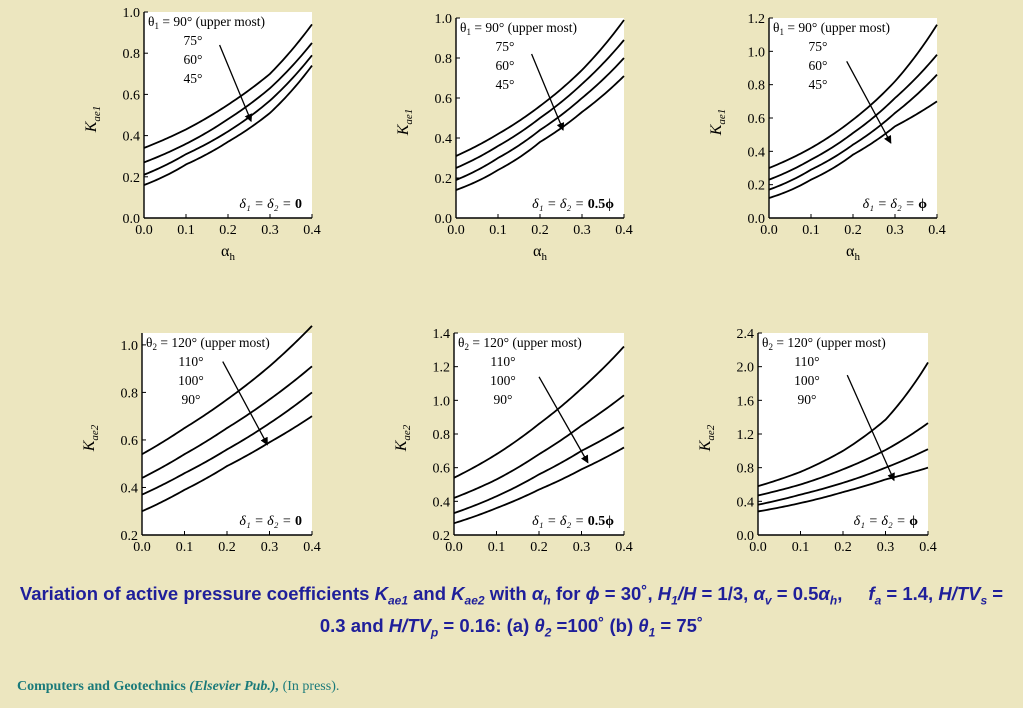 The height and width of the screenshot is (708, 1023). I want to click on y-tick-label: 2.0, so click(746, 368).